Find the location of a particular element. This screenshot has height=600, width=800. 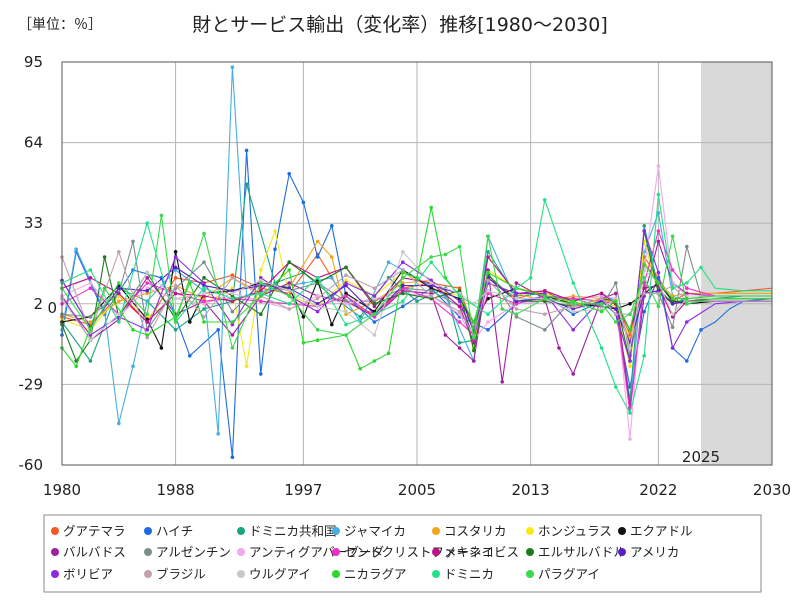

legend-label: ウルグアイ is located at coordinates (280, 574).